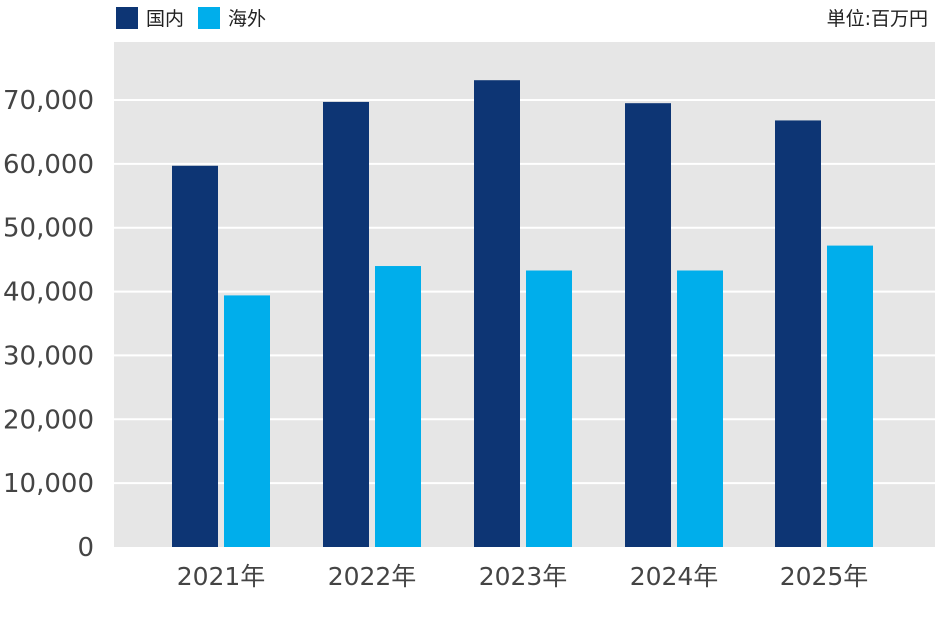  I want to click on x-tick-label: 2021年, so click(221, 576).